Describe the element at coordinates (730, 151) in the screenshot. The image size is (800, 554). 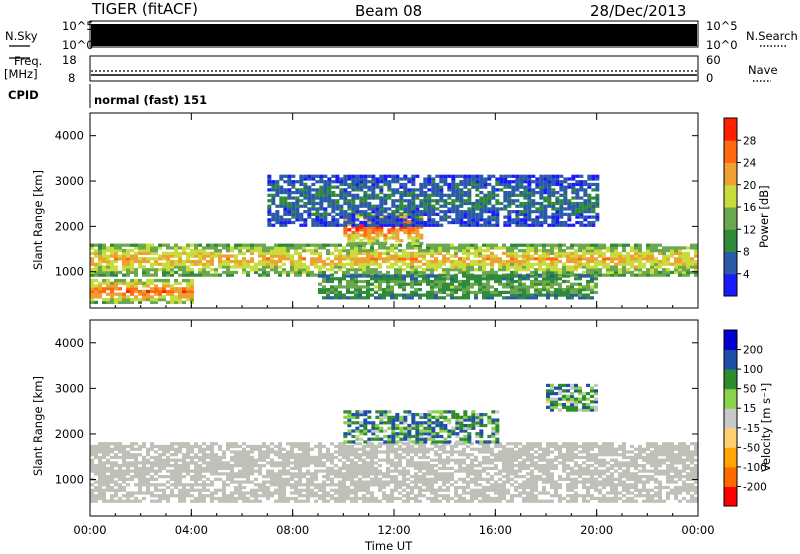
I see `colorbar-swatch` at that location.